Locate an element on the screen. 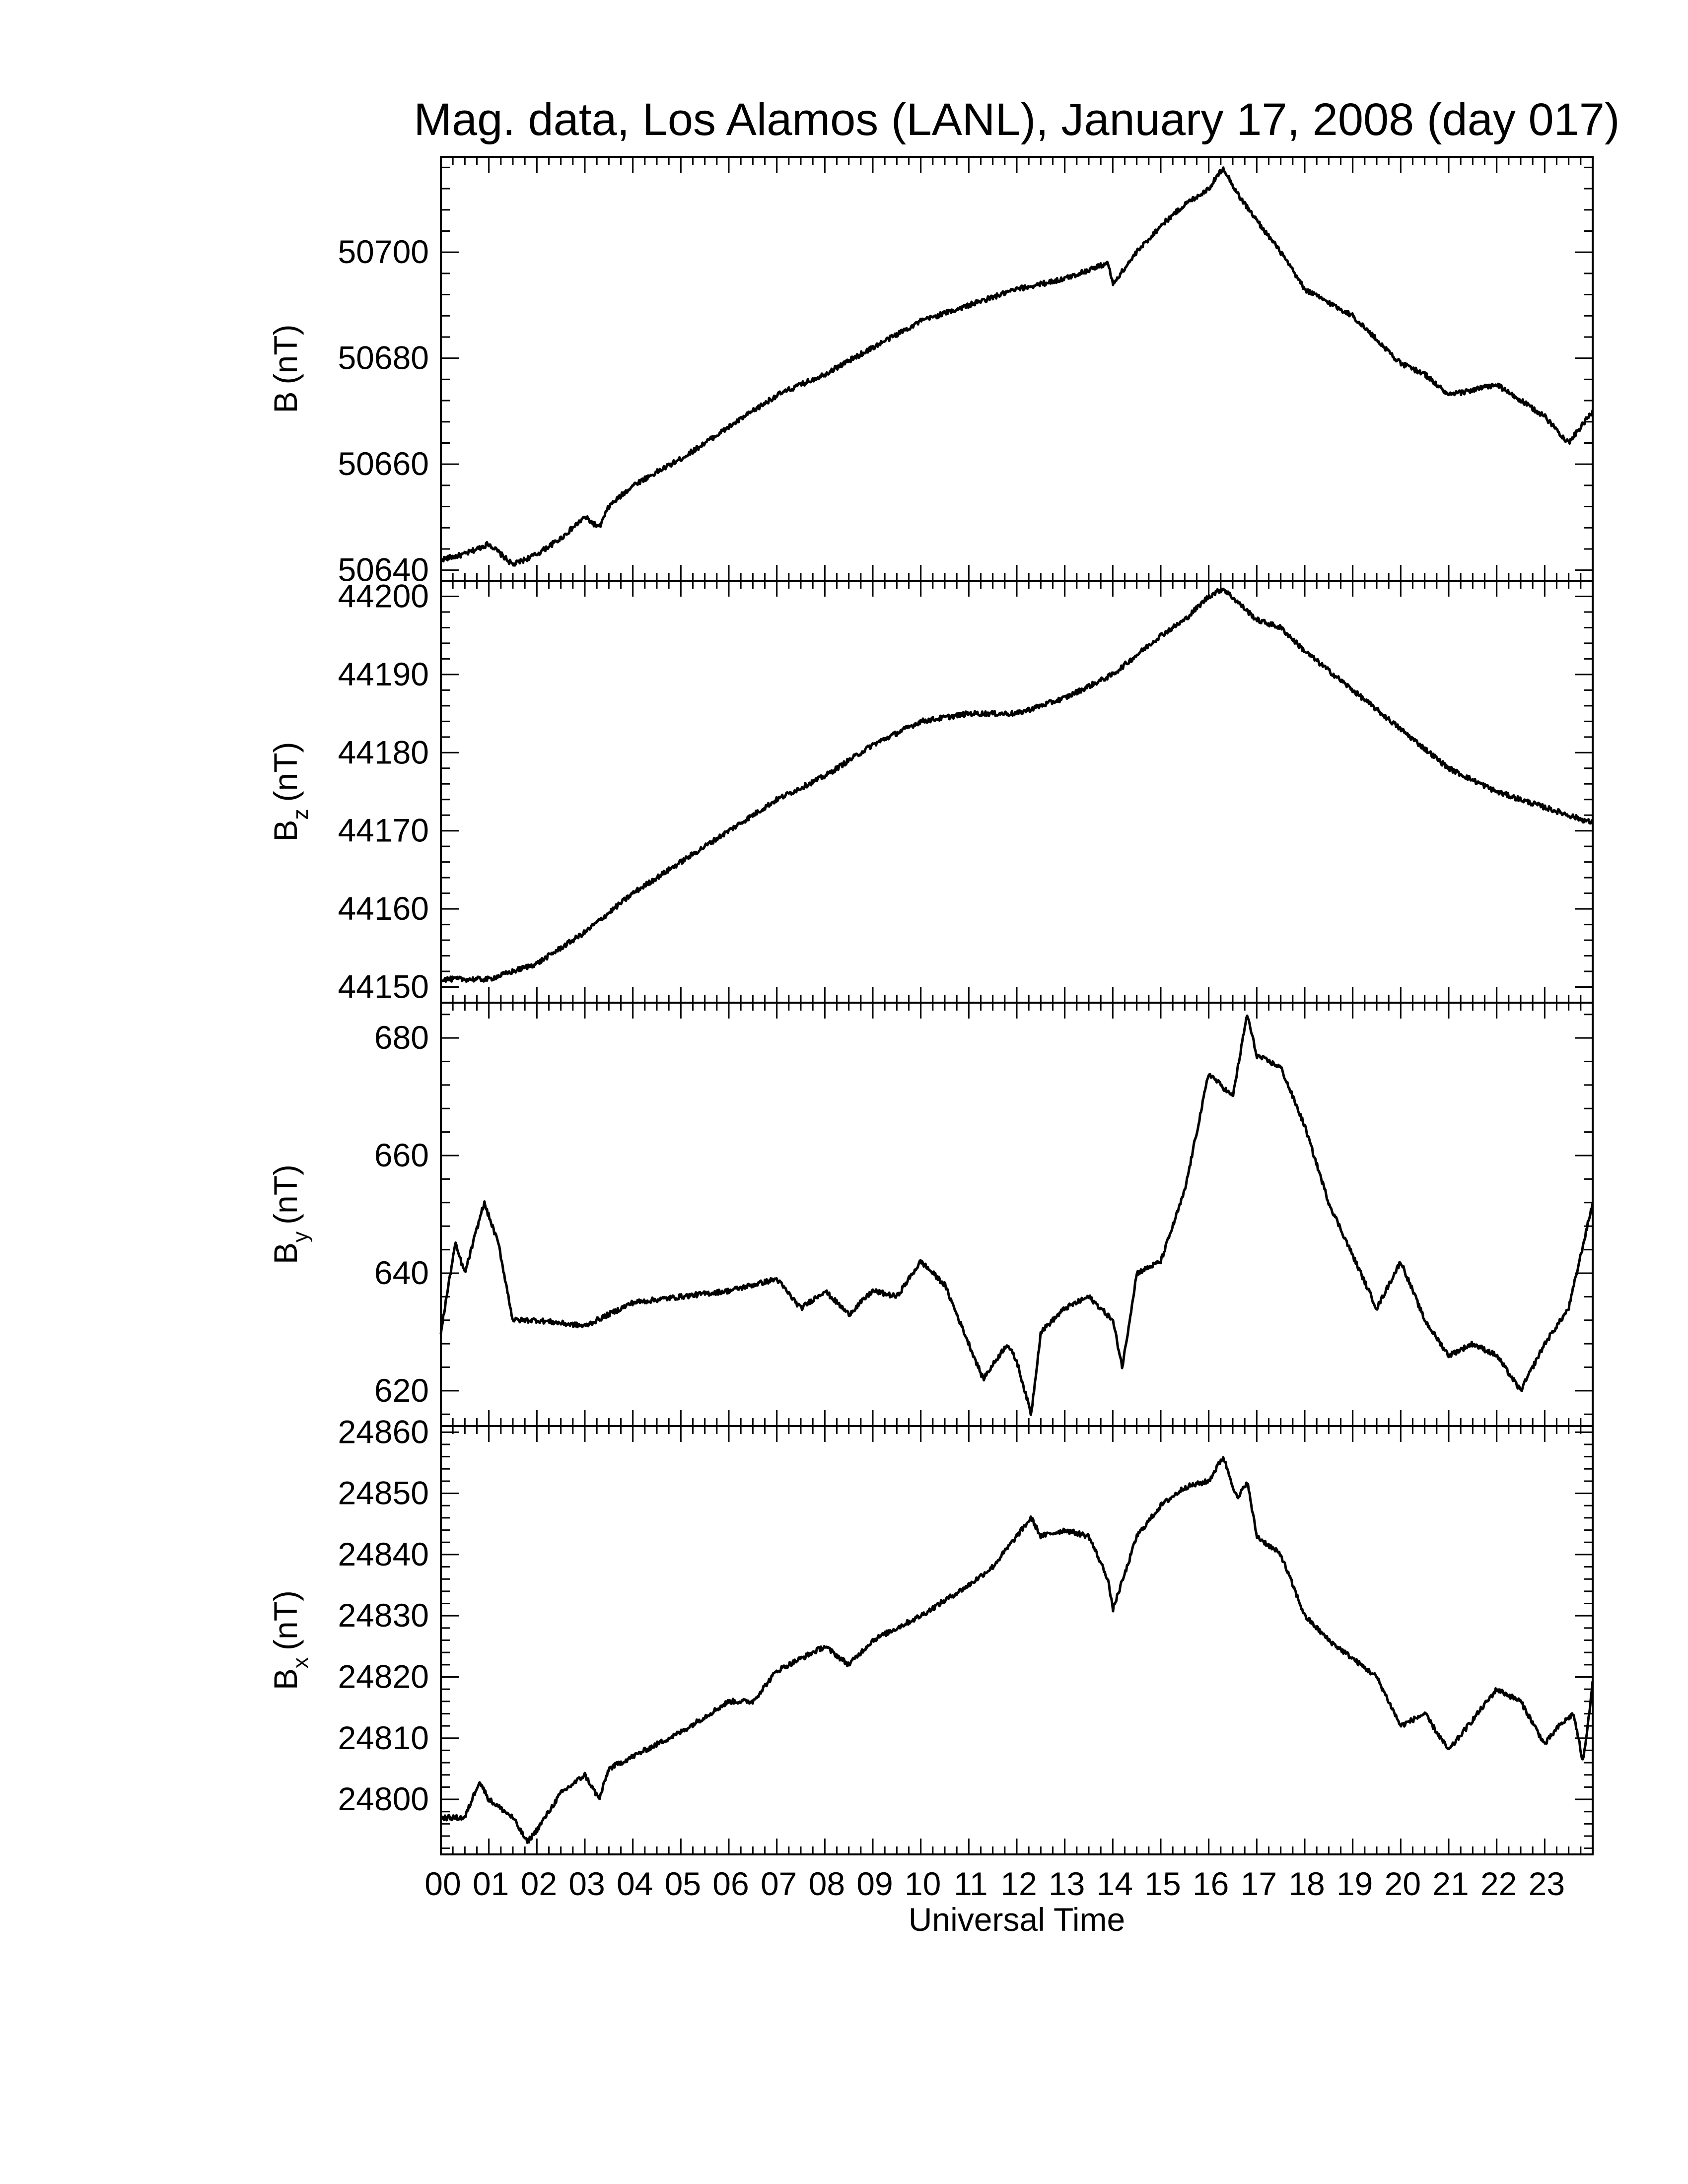 Image resolution: width=1688 pixels, height=2184 pixels. y-tick-label: 44180 is located at coordinates (383, 752).